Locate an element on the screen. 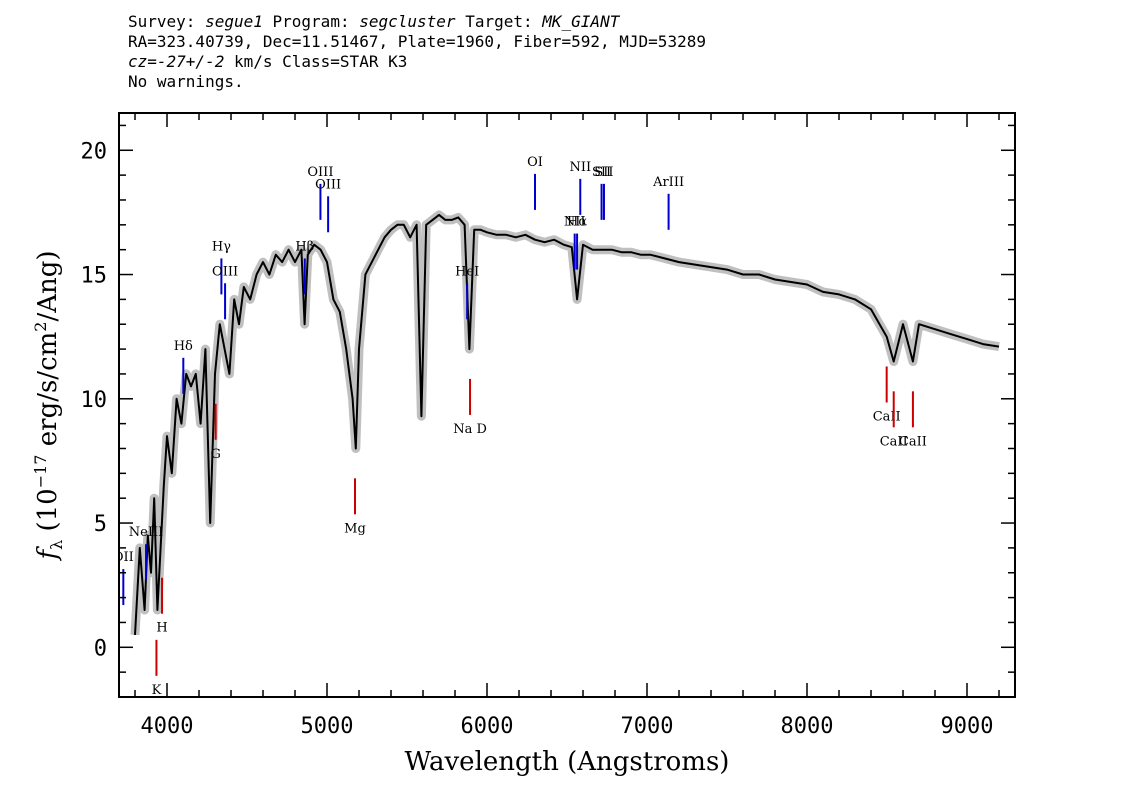  line-label: Hα is located at coordinates (577, 222).